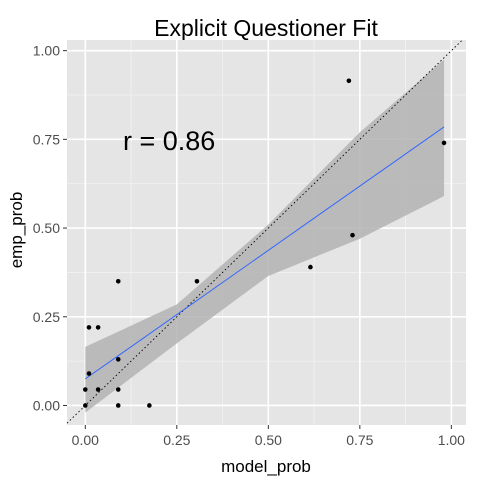  Describe the element at coordinates (46, 228) in the screenshot. I see `y-tick-label: 0.50` at that location.